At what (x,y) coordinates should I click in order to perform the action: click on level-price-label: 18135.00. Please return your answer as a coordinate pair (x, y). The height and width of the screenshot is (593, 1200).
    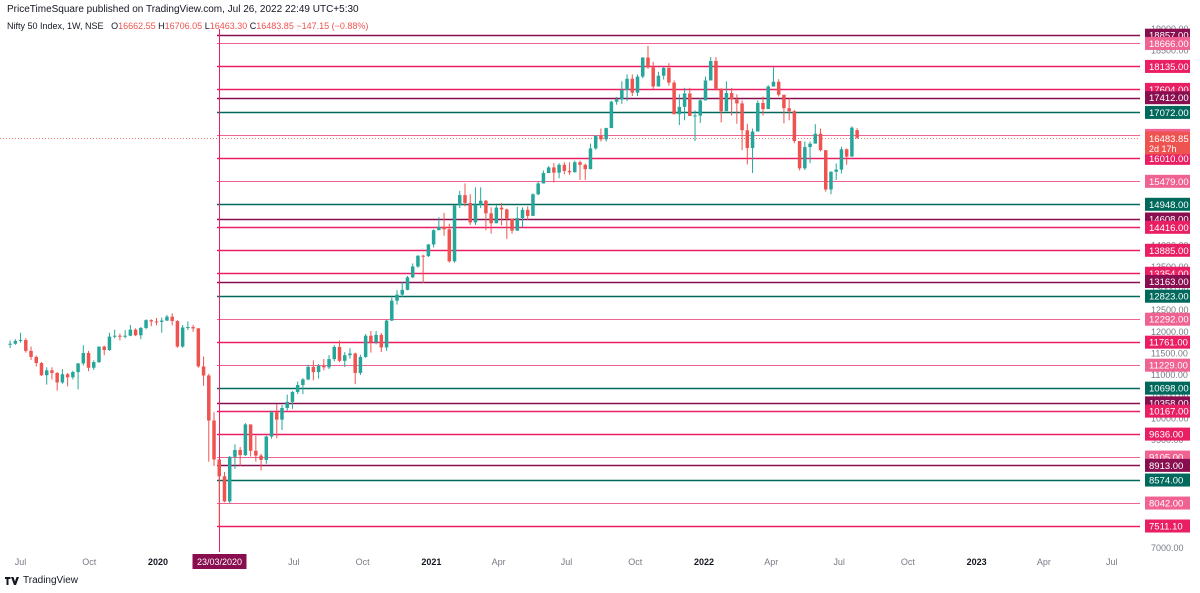
    Looking at the image, I should click on (1167, 66).